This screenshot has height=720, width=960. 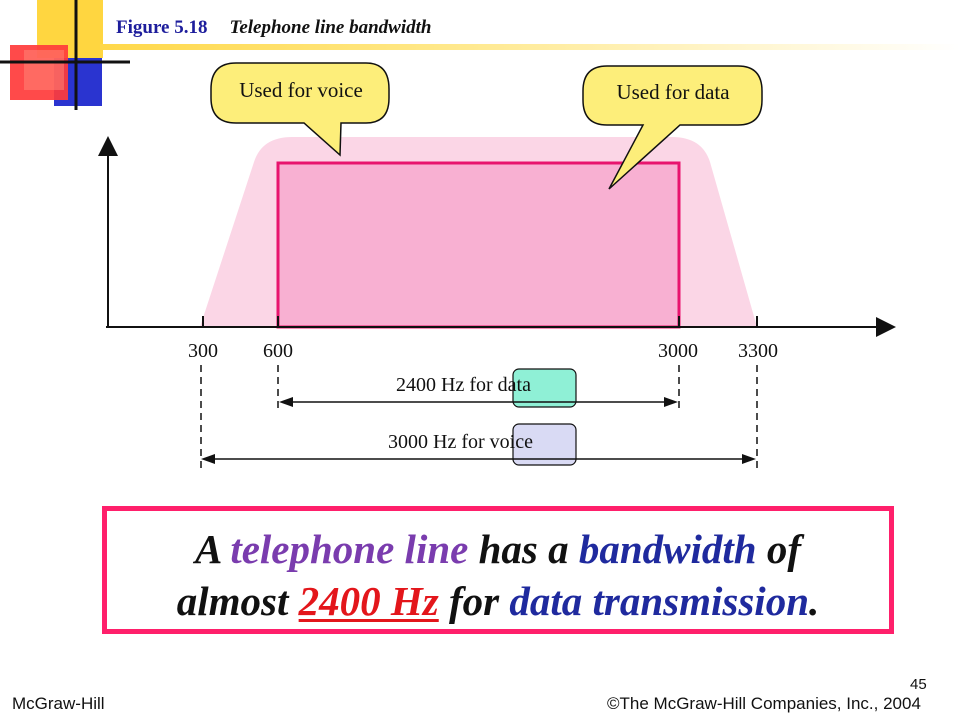 What do you see at coordinates (278, 351) in the screenshot?
I see `tick-label-600: 600` at bounding box center [278, 351].